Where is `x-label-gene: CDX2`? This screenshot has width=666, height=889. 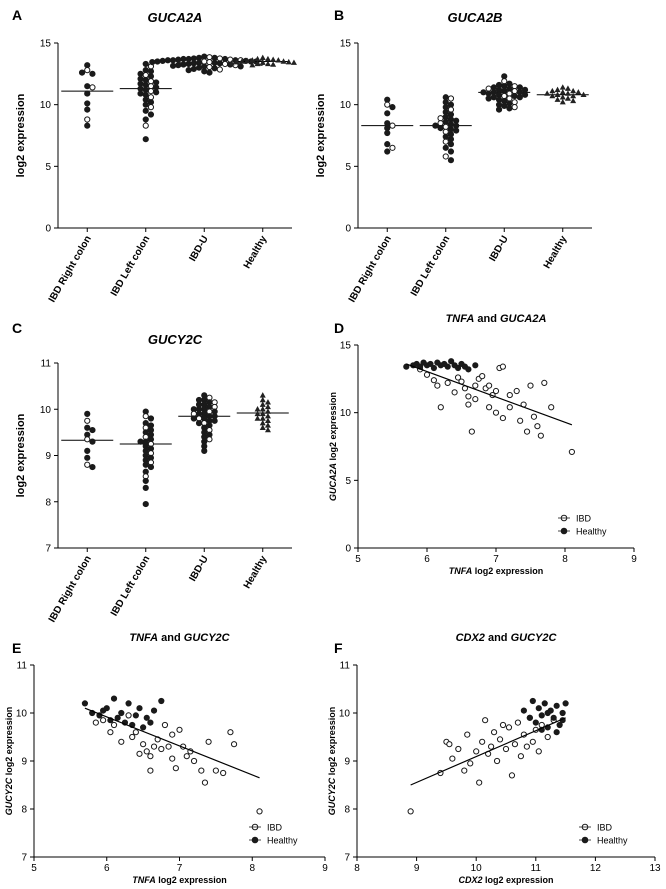 x-label-gene: CDX2 is located at coordinates (470, 880).